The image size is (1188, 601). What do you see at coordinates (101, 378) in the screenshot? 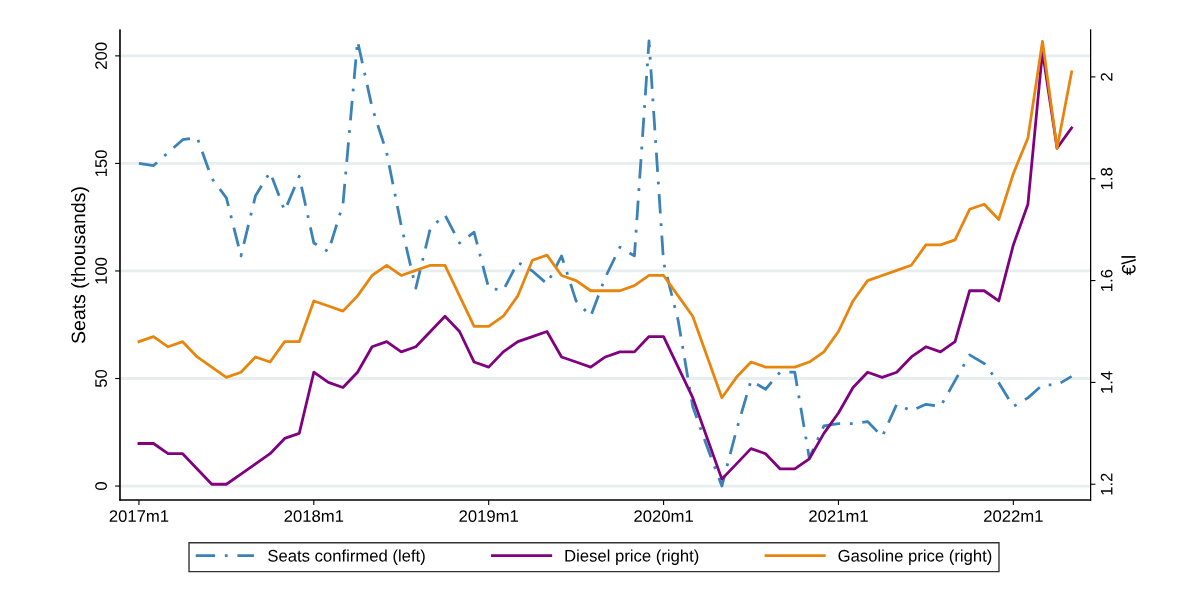
I see `y-tick-label: 50` at bounding box center [101, 378].